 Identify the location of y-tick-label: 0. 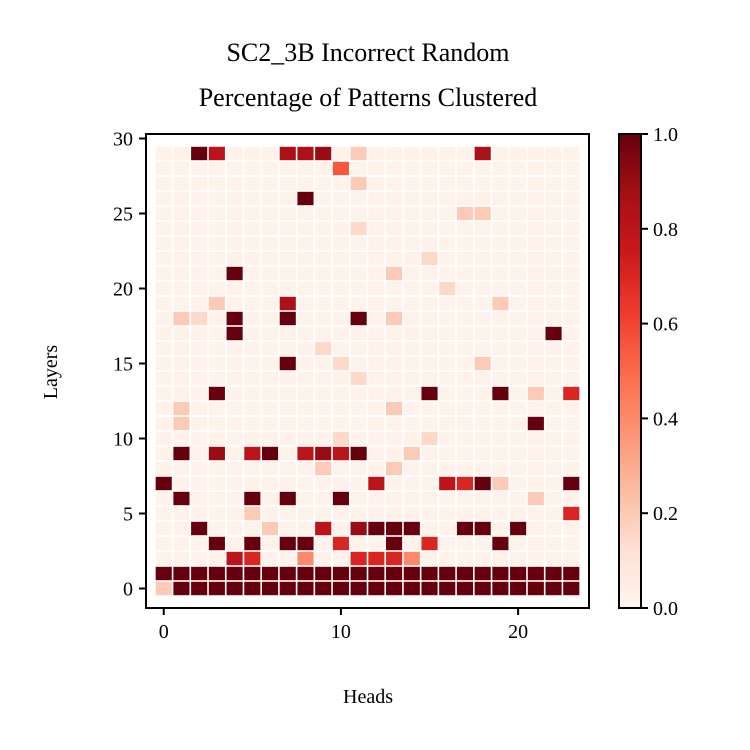
(128, 590).